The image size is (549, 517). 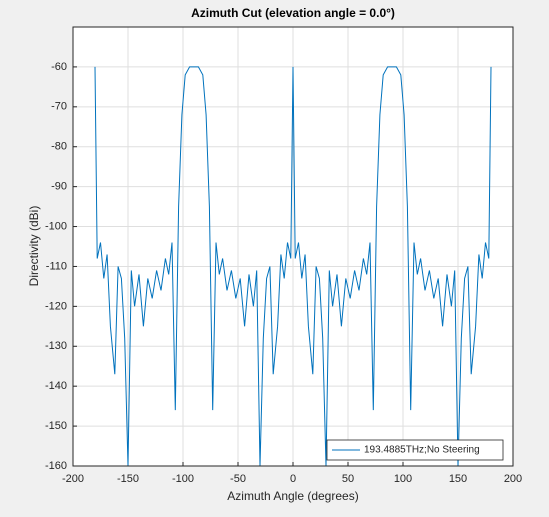 What do you see at coordinates (56, 386) in the screenshot?
I see `y-tick-label: -140` at bounding box center [56, 386].